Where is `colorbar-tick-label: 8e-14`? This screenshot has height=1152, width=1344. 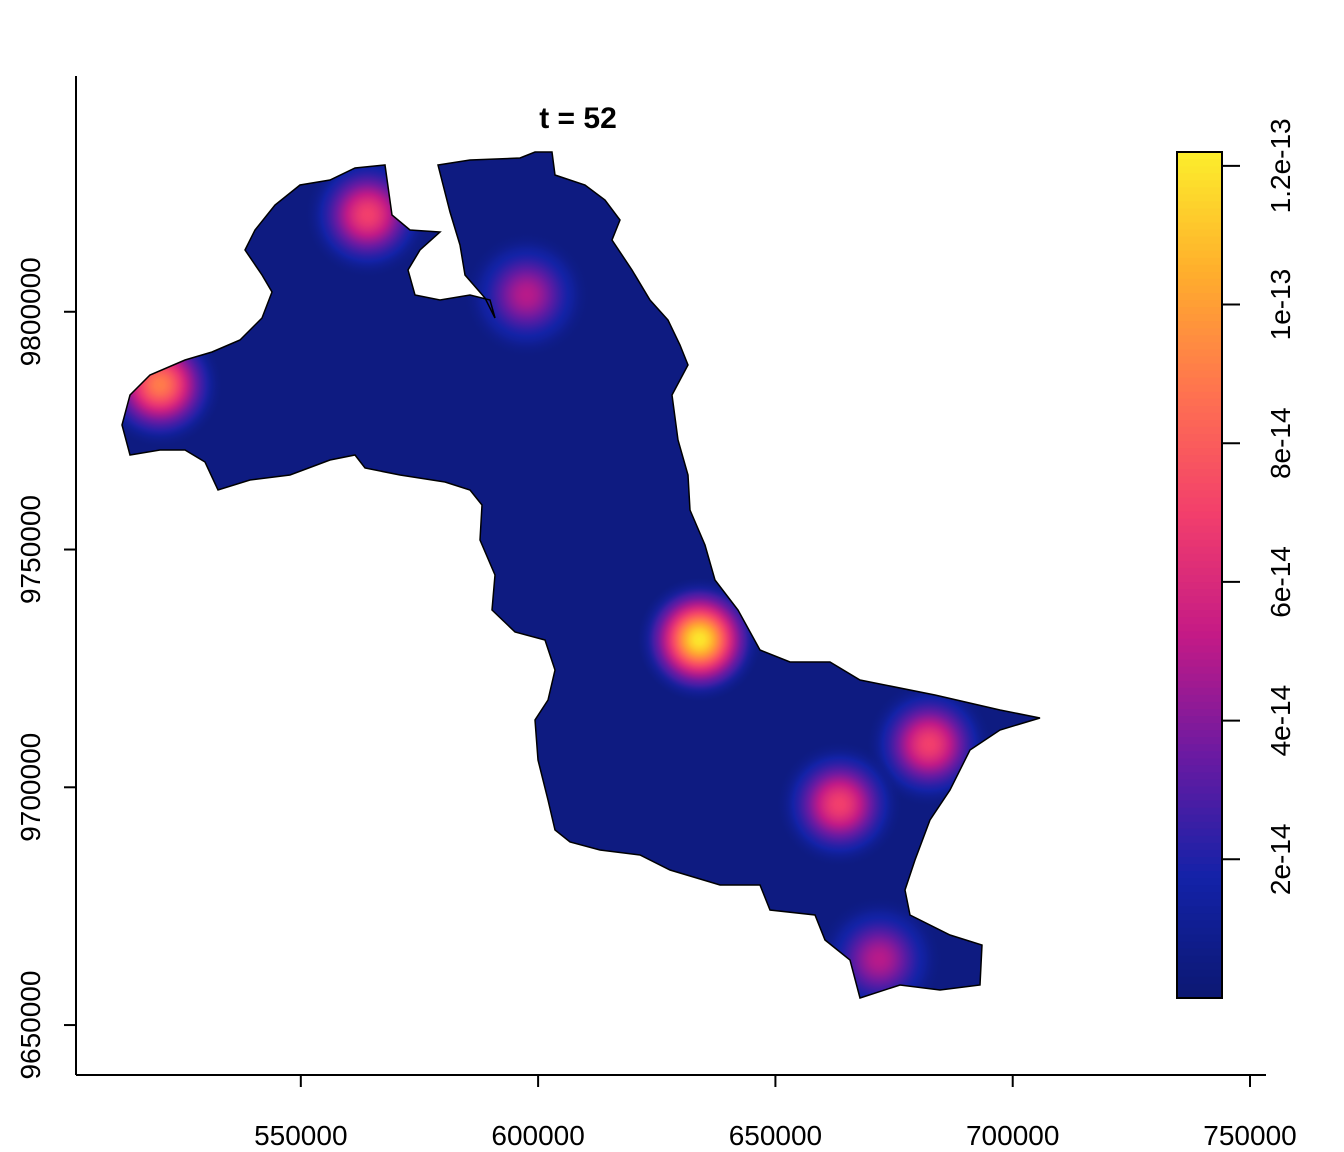
colorbar-tick-label: 8e-14 is located at coordinates (1280, 443).